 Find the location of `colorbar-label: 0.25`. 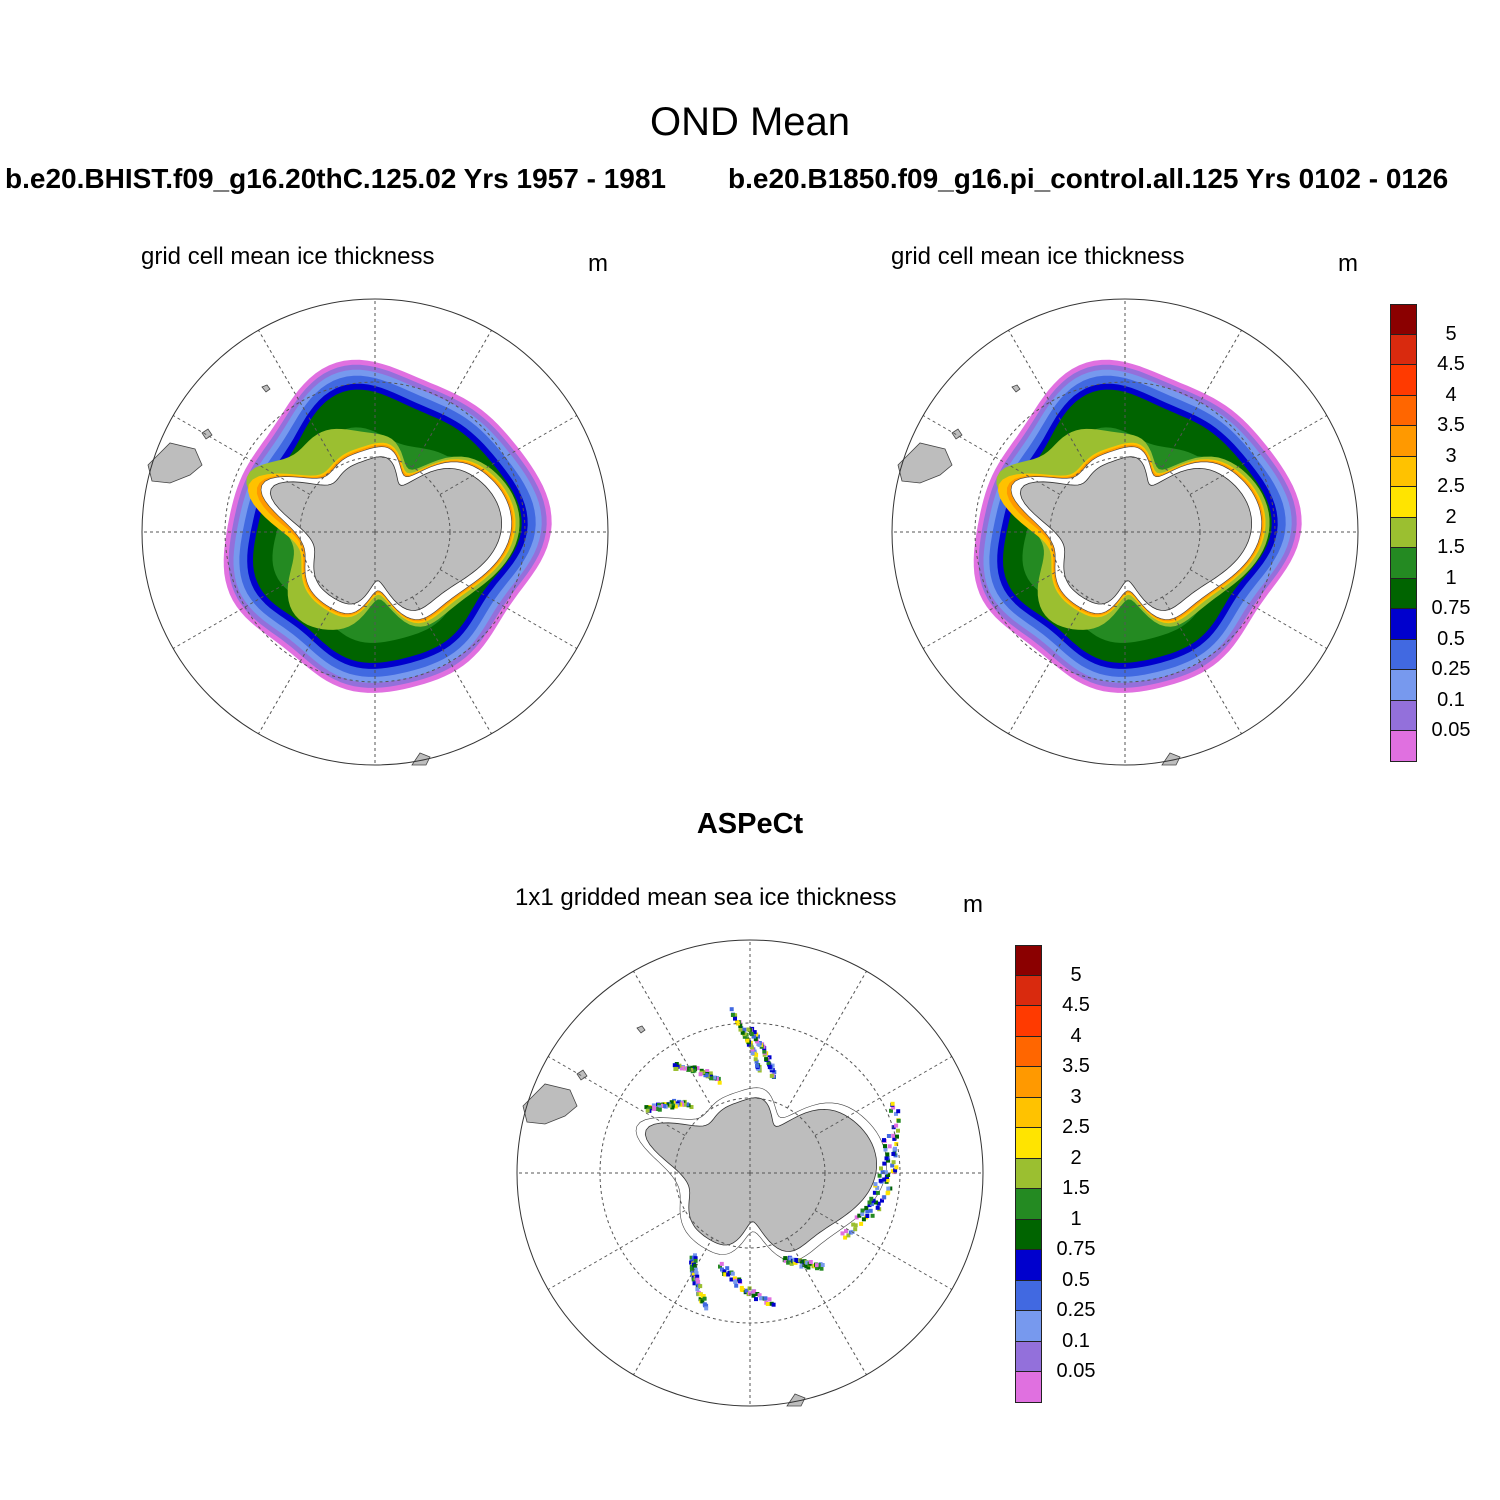

colorbar-label: 0.25 is located at coordinates (1451, 669).